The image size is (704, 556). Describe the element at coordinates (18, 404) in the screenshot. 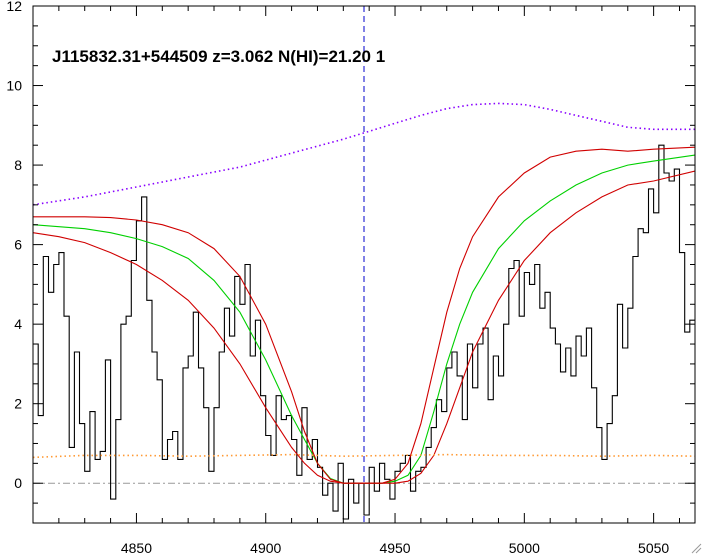

I see `y-tick-label: 2` at that location.